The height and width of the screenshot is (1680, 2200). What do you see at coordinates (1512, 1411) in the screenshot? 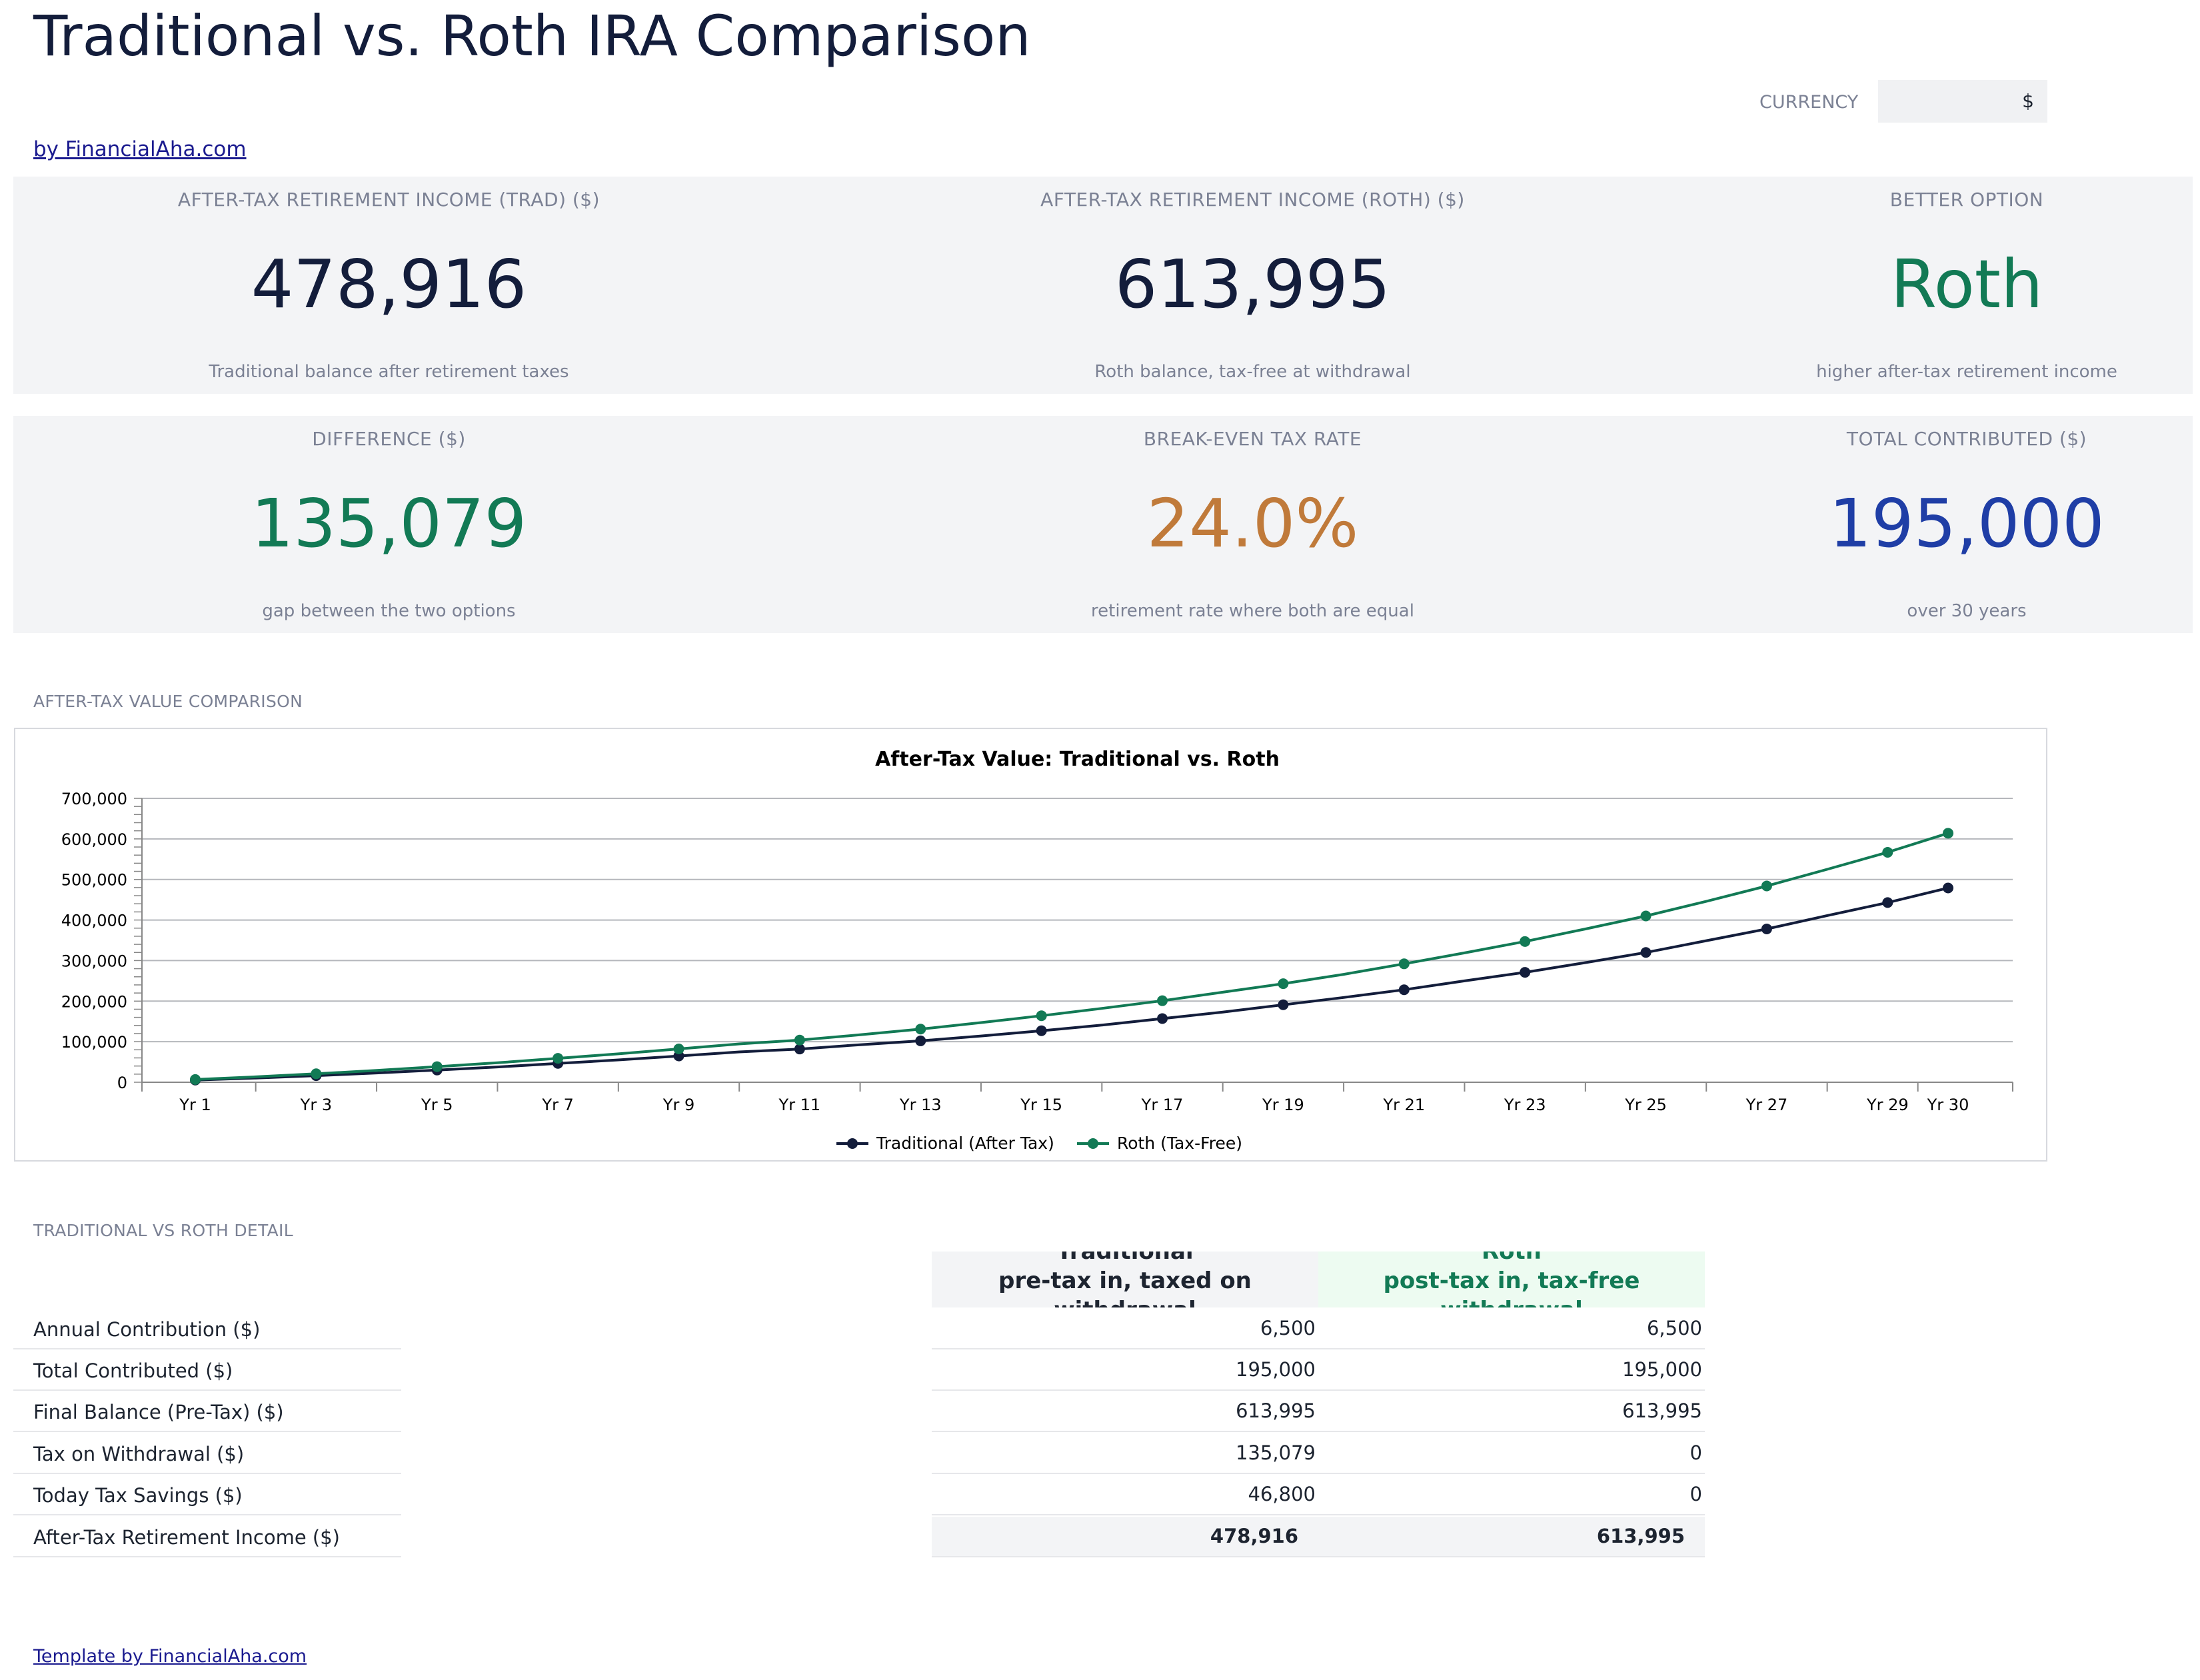
I see `table-cell-roth: 613,995` at bounding box center [1512, 1411].